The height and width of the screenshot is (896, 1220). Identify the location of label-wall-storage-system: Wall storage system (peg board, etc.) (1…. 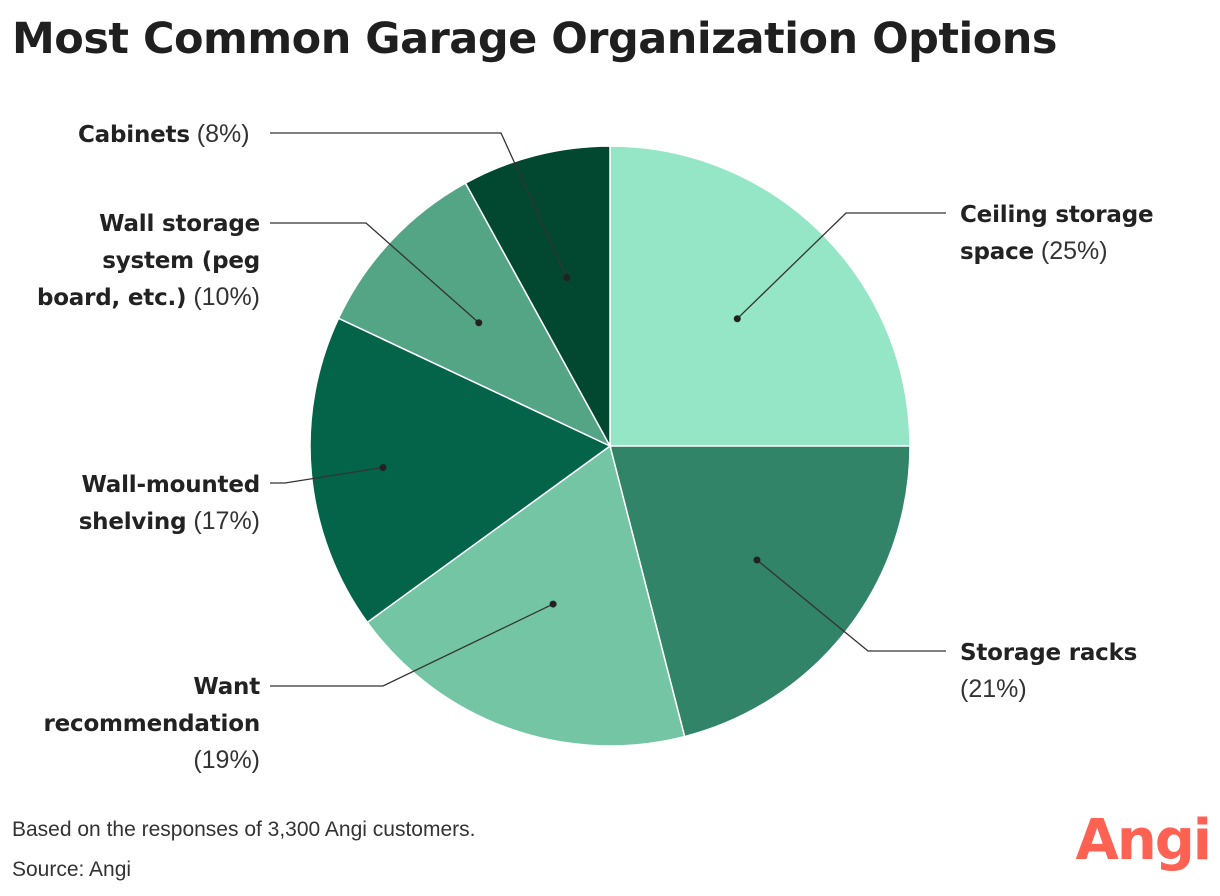
(148, 261).